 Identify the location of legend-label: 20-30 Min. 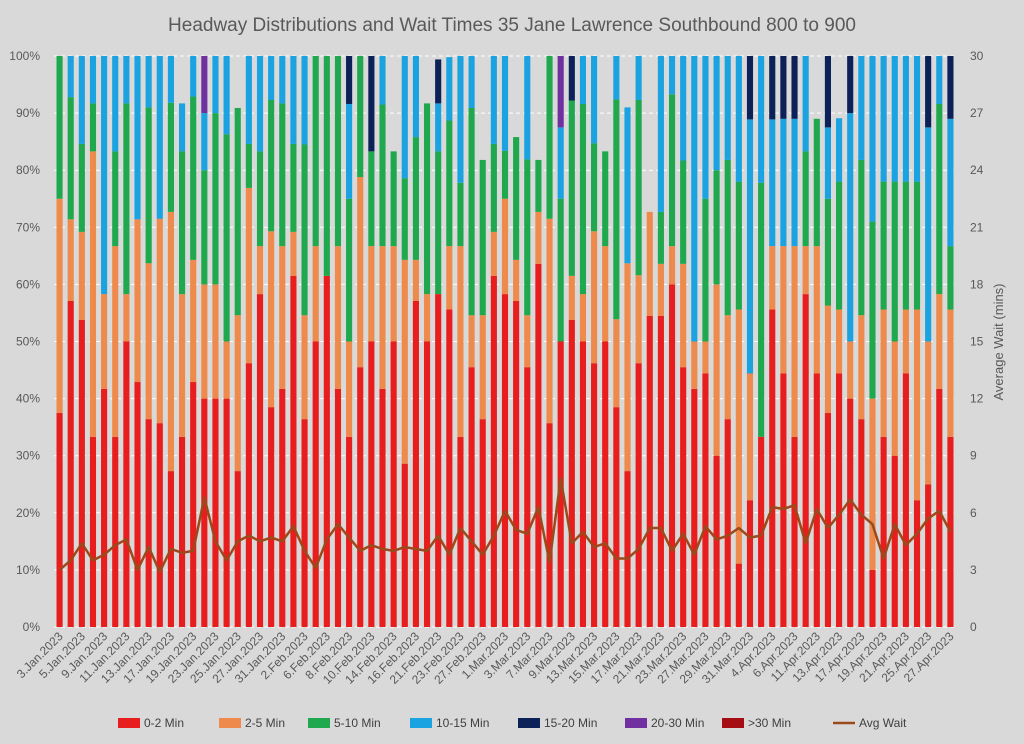
(677, 723).